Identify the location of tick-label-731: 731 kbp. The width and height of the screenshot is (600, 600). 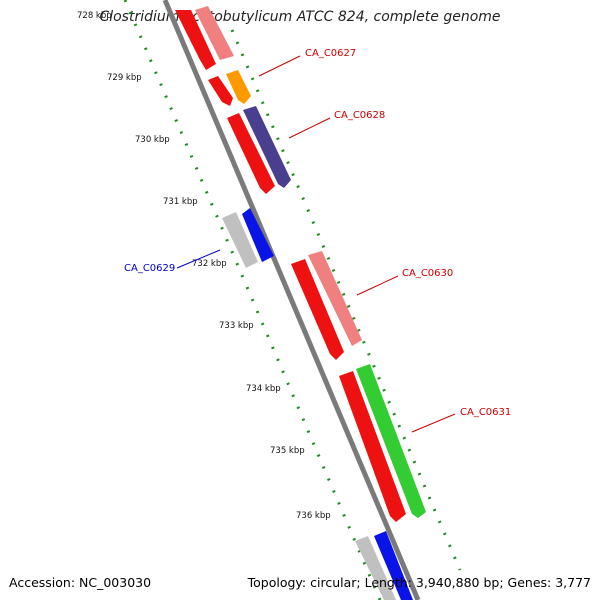
(180, 202).